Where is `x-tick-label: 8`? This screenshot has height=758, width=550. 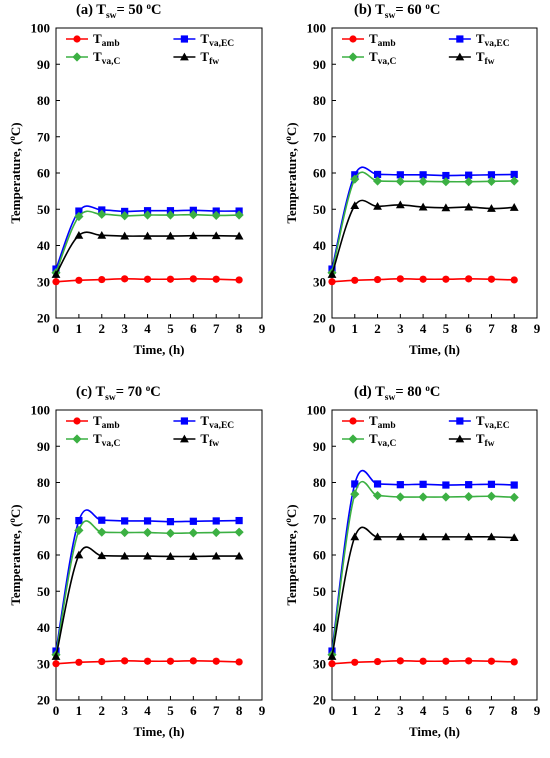 x-tick-label: 8 is located at coordinates (514, 328).